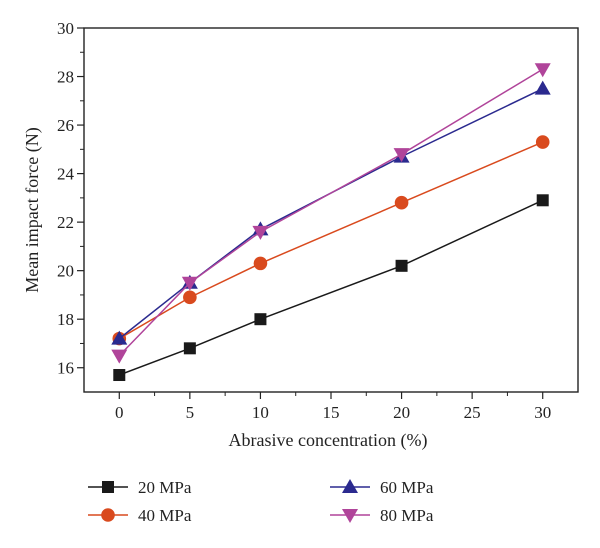  I want to click on y-tick-label: 24, so click(66, 174).